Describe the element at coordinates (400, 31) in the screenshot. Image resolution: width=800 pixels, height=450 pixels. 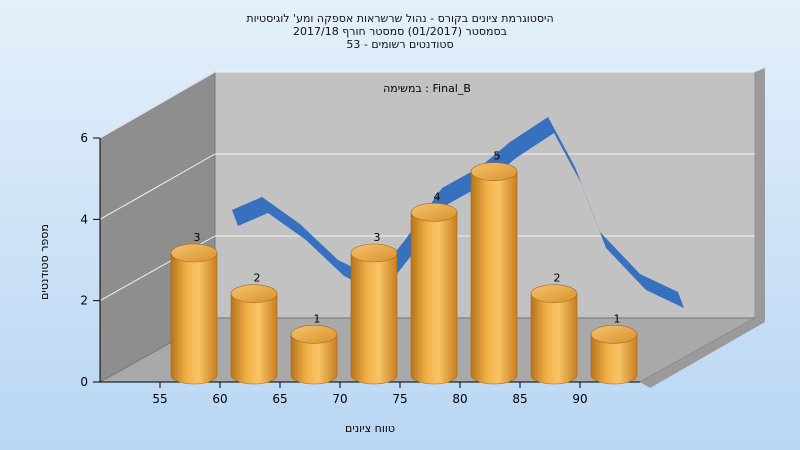
I see `chart-title-line-2: בסמסטר (01/2017) סמסטר חורף 2017/18` at that location.